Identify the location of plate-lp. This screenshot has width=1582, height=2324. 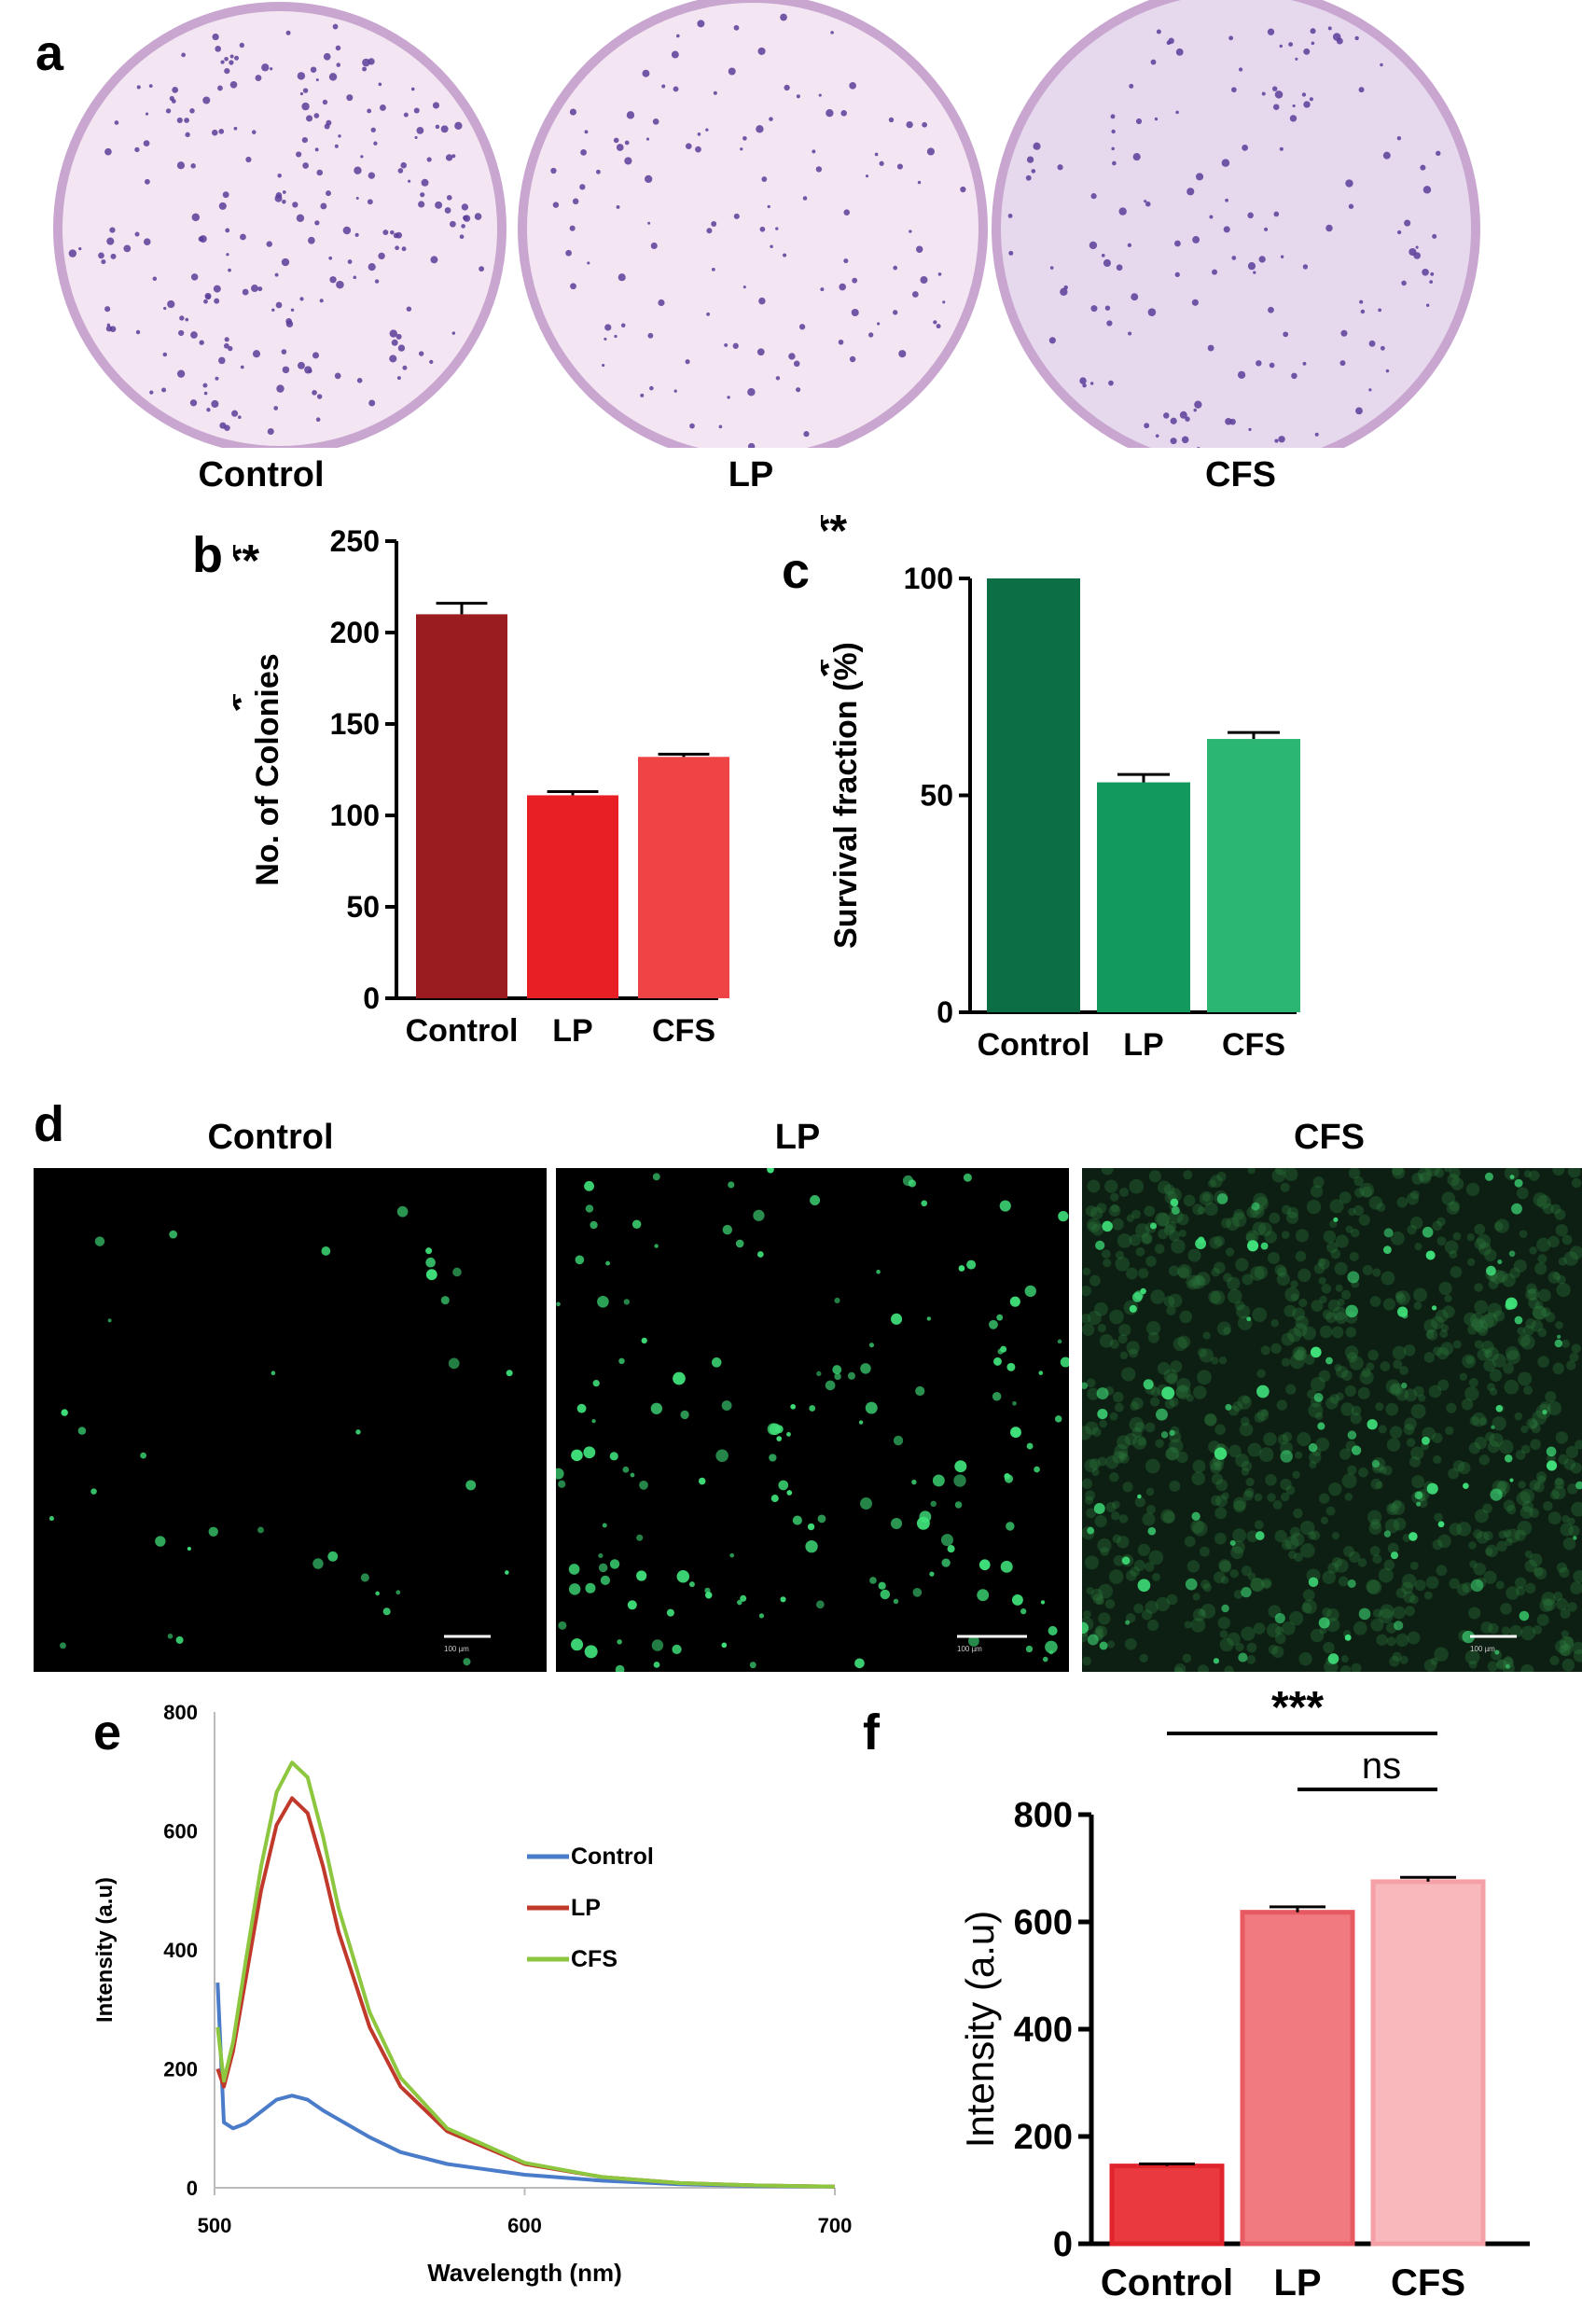
(752, 226).